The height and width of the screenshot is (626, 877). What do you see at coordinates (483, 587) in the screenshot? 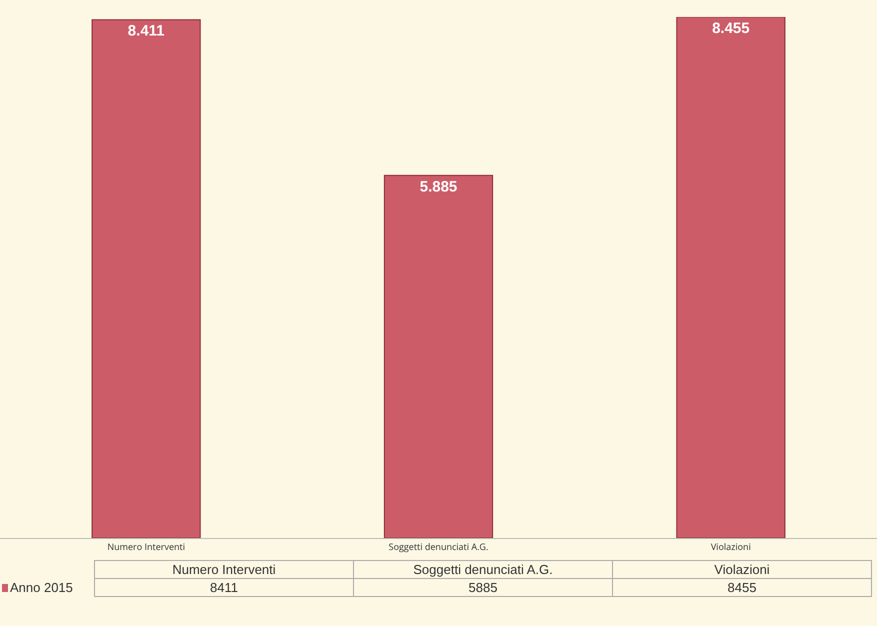
I see `text: 5885` at bounding box center [483, 587].